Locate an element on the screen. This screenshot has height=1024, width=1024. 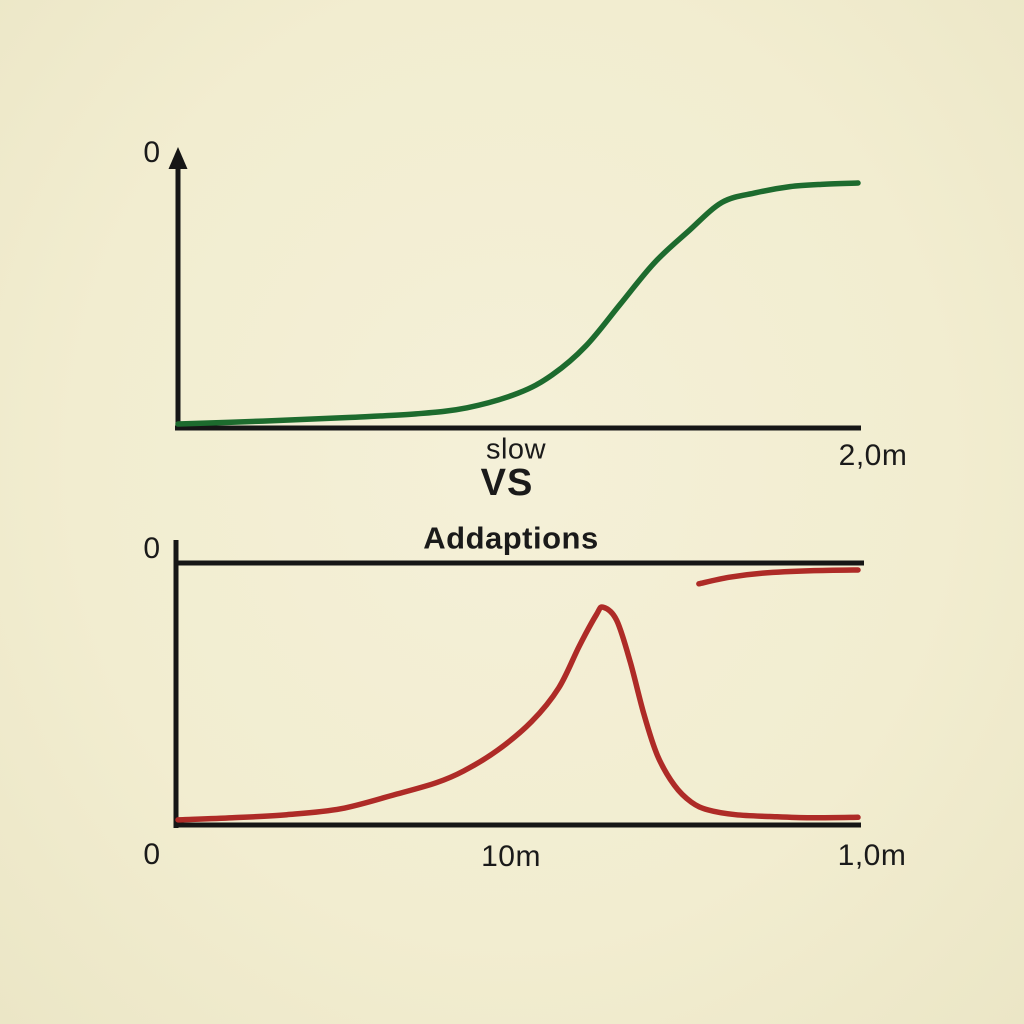
bottom-chart-x-tick-zero: 0 is located at coordinates (152, 854).